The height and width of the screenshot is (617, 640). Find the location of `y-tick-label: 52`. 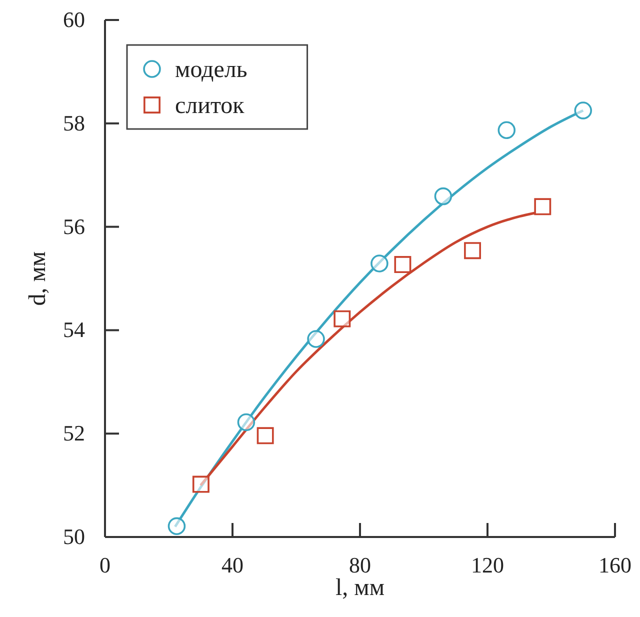

y-tick-label: 52 is located at coordinates (74, 433).